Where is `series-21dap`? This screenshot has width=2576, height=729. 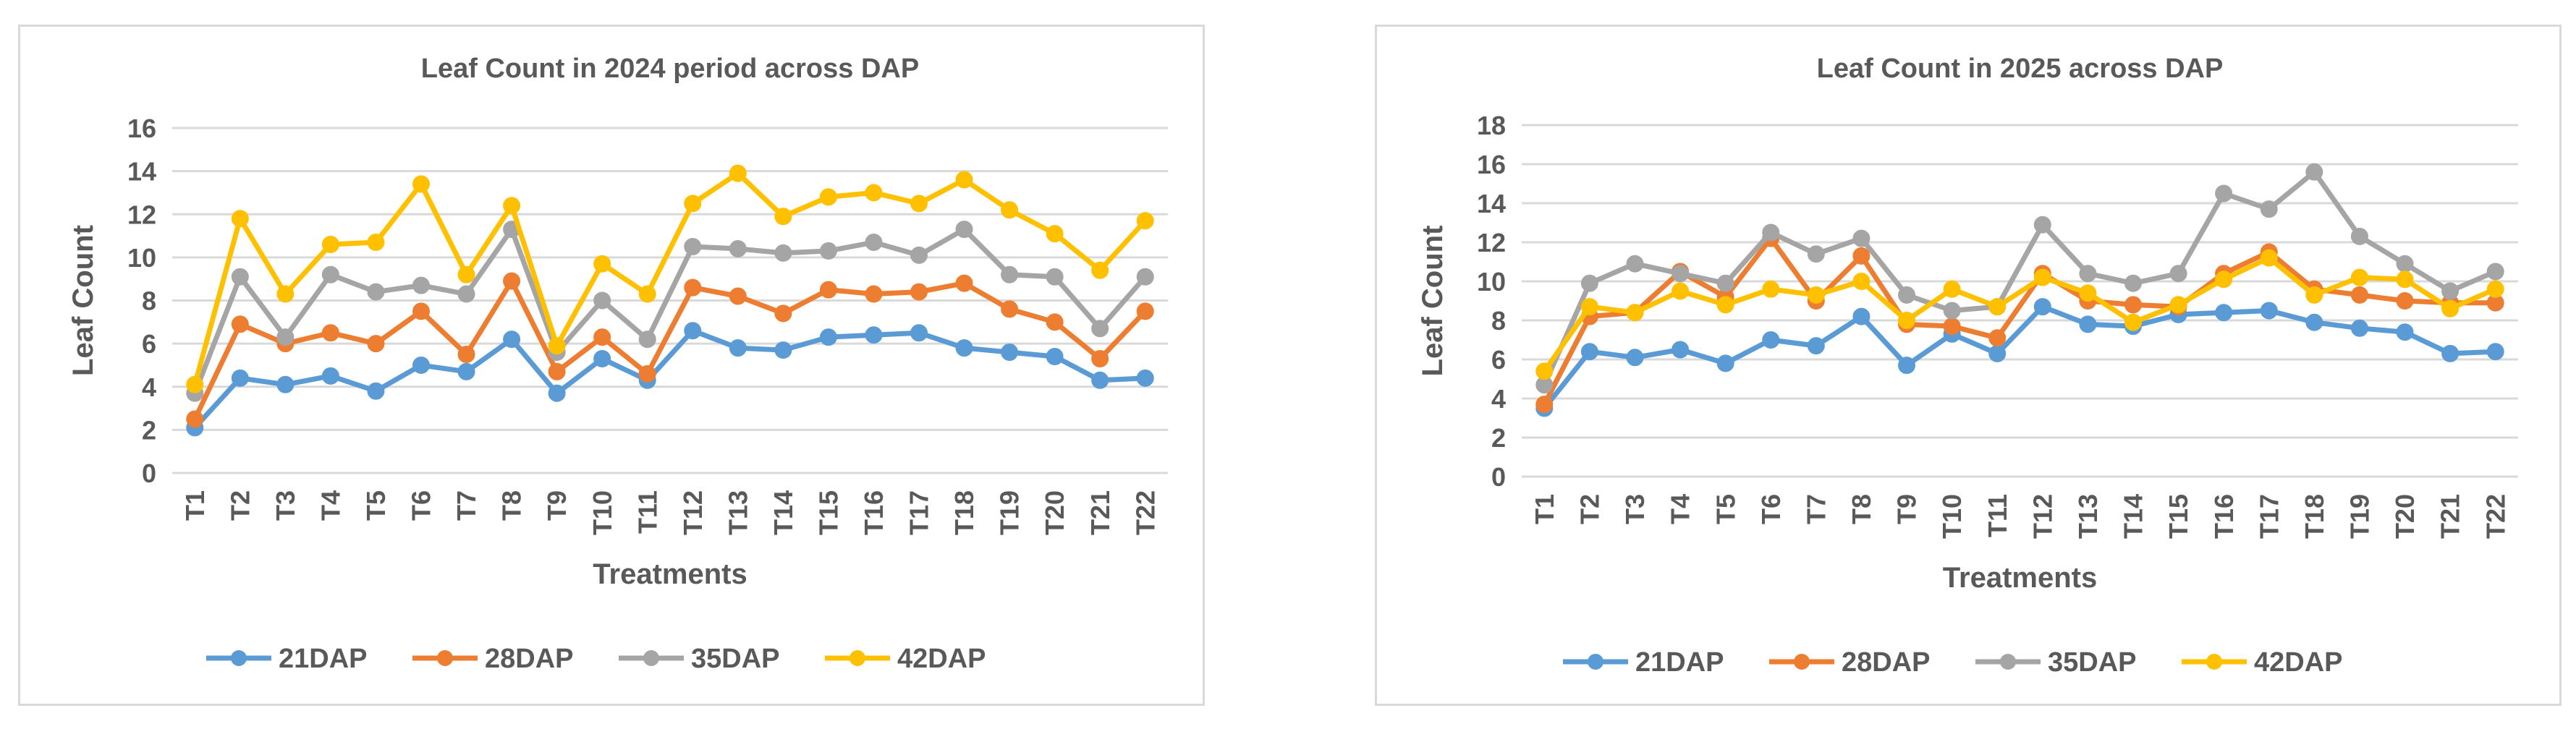
series-21dap is located at coordinates (2019, 357).